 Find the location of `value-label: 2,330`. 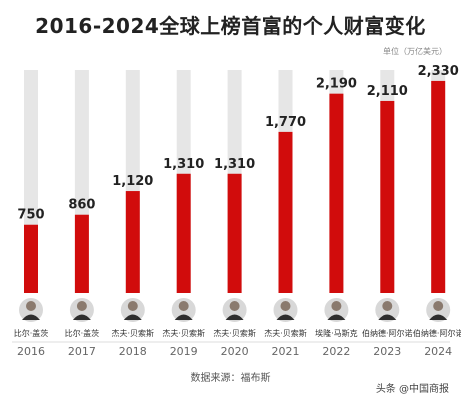

value-label: 2,330 is located at coordinates (438, 71).